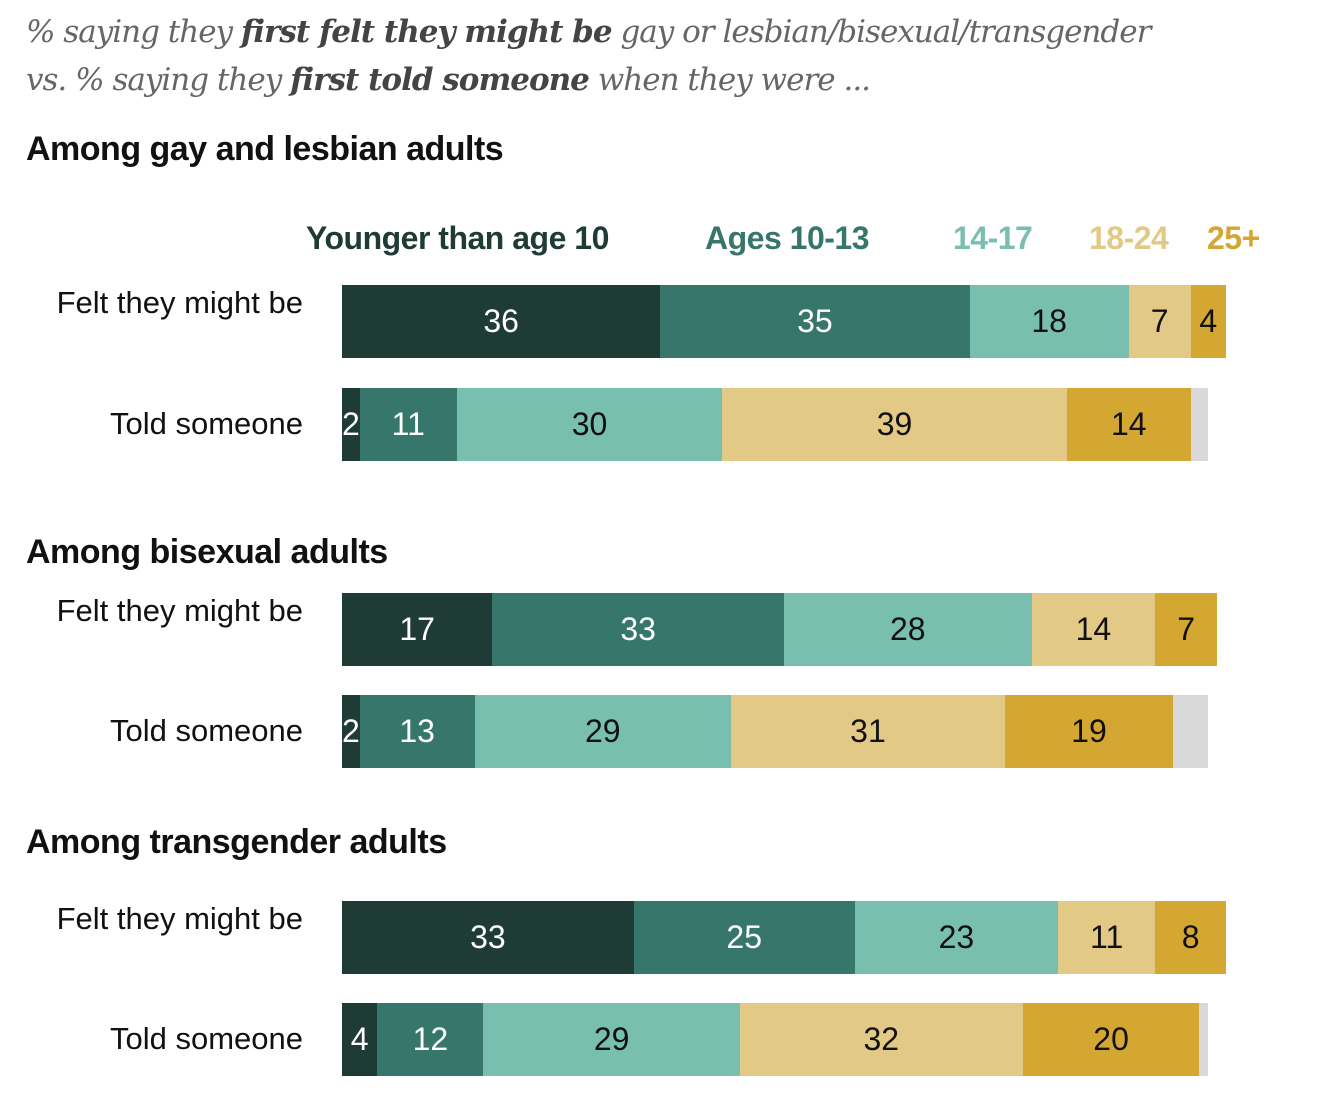 The image size is (1328, 1100). I want to click on title-text: gay or lesbian/bisexual/transgender, so click(881, 32).